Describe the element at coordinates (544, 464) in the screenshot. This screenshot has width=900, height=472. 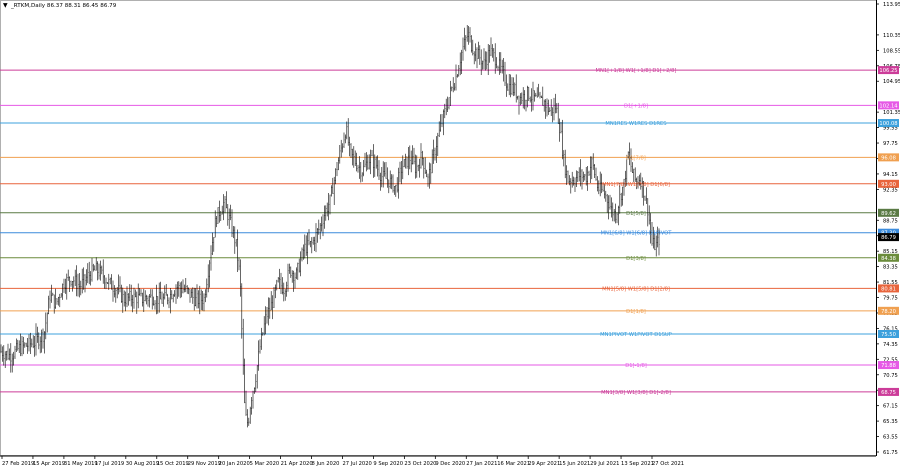
I see `x-tick-label: 29 Apr 2021` at that location.